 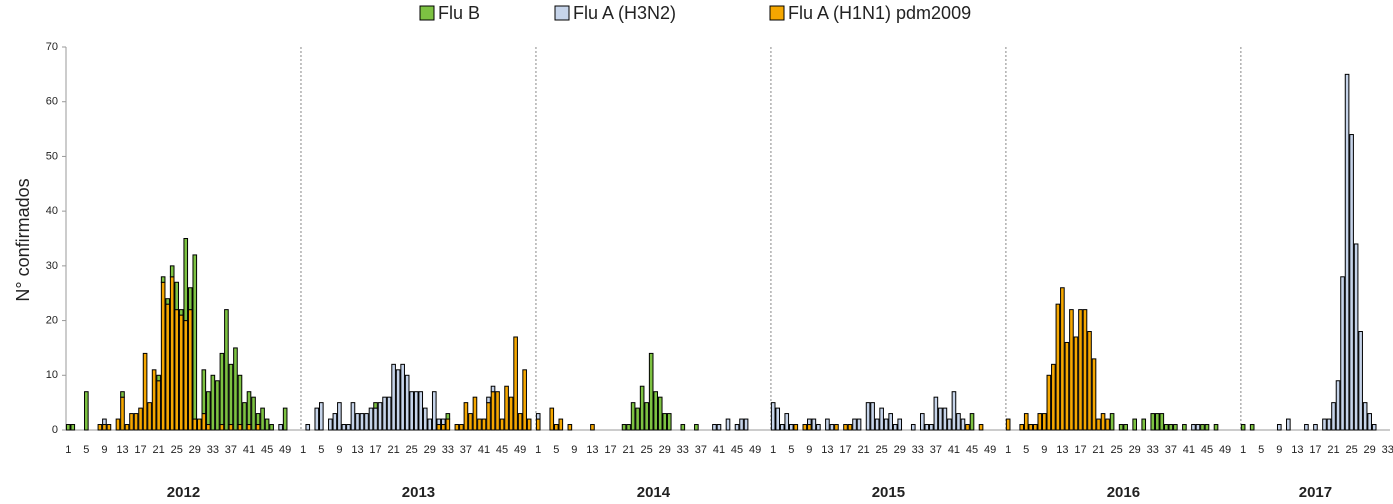 What do you see at coordinates (52, 211) in the screenshot?
I see `y-tick-label: 40` at bounding box center [52, 211].